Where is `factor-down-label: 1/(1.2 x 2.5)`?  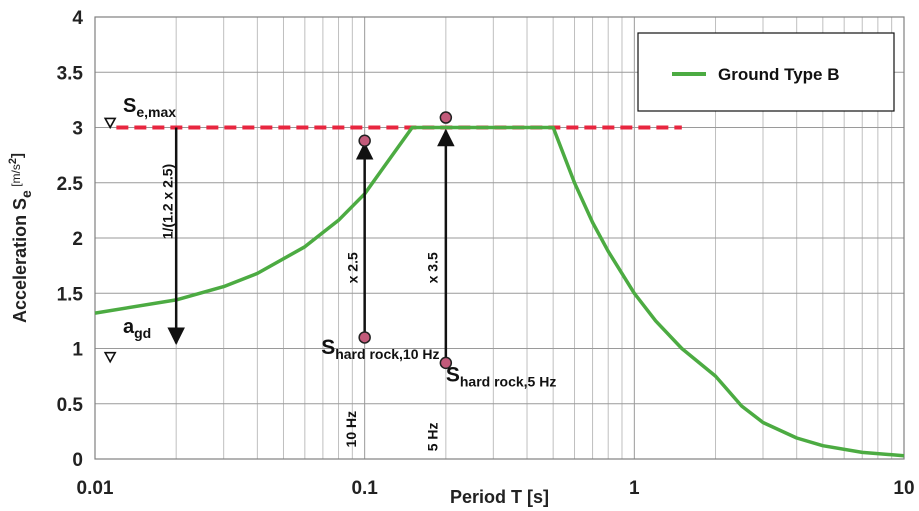 factor-down-label: 1/(1.2 x 2.5) is located at coordinates (168, 202).